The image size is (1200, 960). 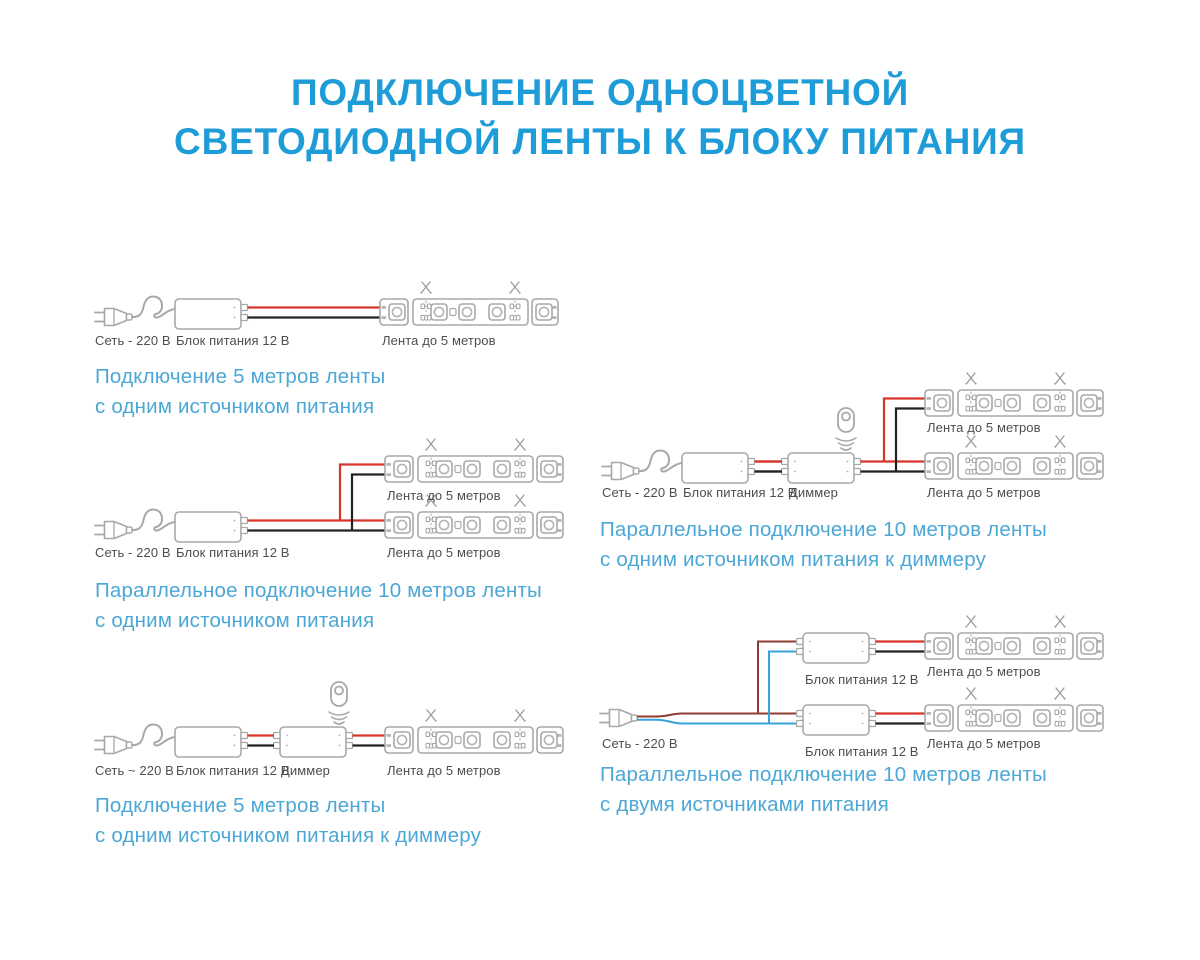 What do you see at coordinates (717, 721) in the screenshot?
I see `wire-neutral` at bounding box center [717, 721].